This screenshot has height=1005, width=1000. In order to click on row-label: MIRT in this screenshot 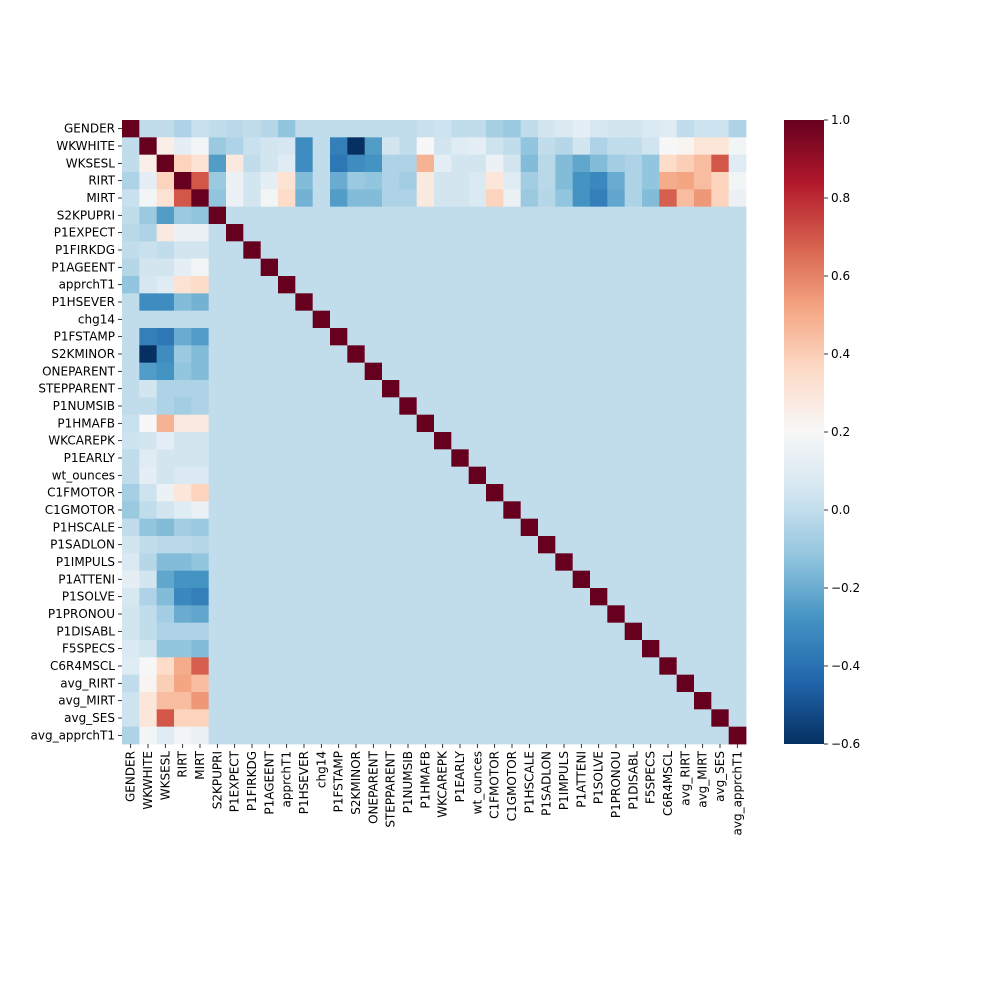, I will do `click(100, 198)`.